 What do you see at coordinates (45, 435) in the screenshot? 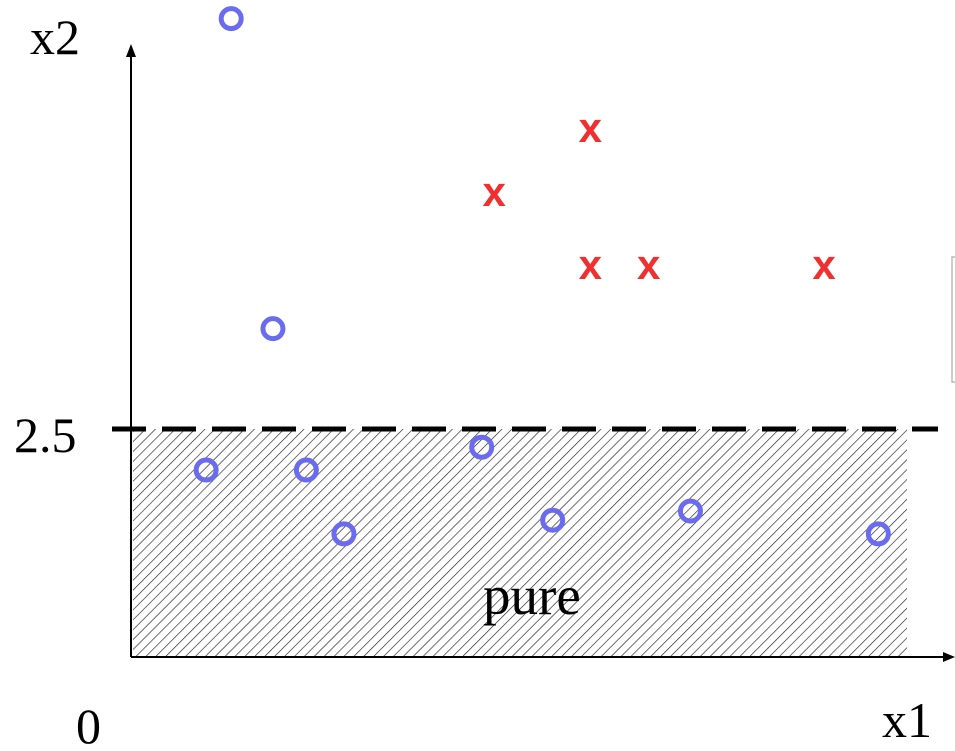
I see `threshold-label: 2.5` at bounding box center [45, 435].